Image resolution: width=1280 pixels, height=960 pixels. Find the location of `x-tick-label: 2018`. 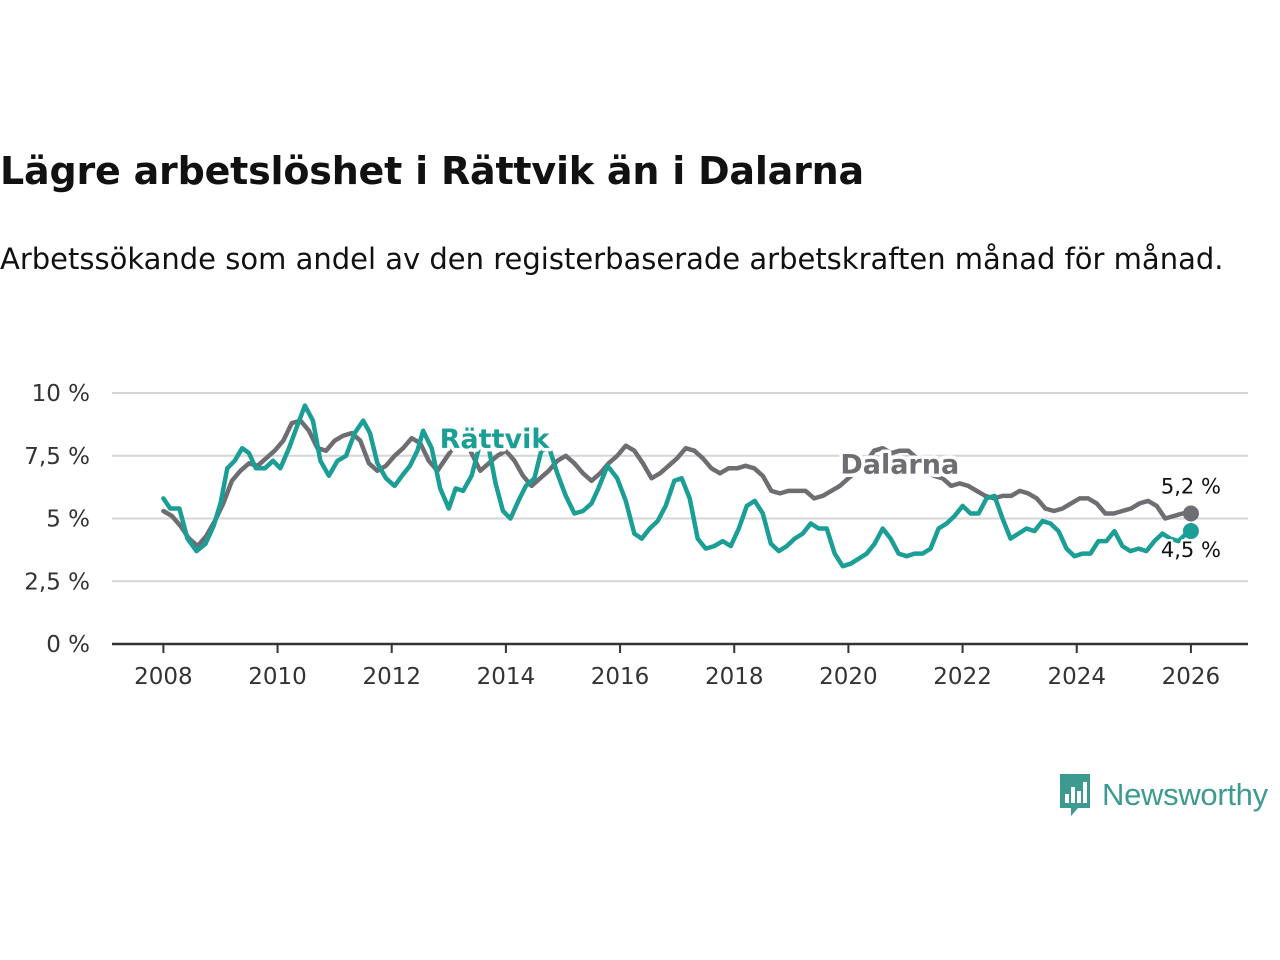

x-tick-label: 2018 is located at coordinates (734, 677).